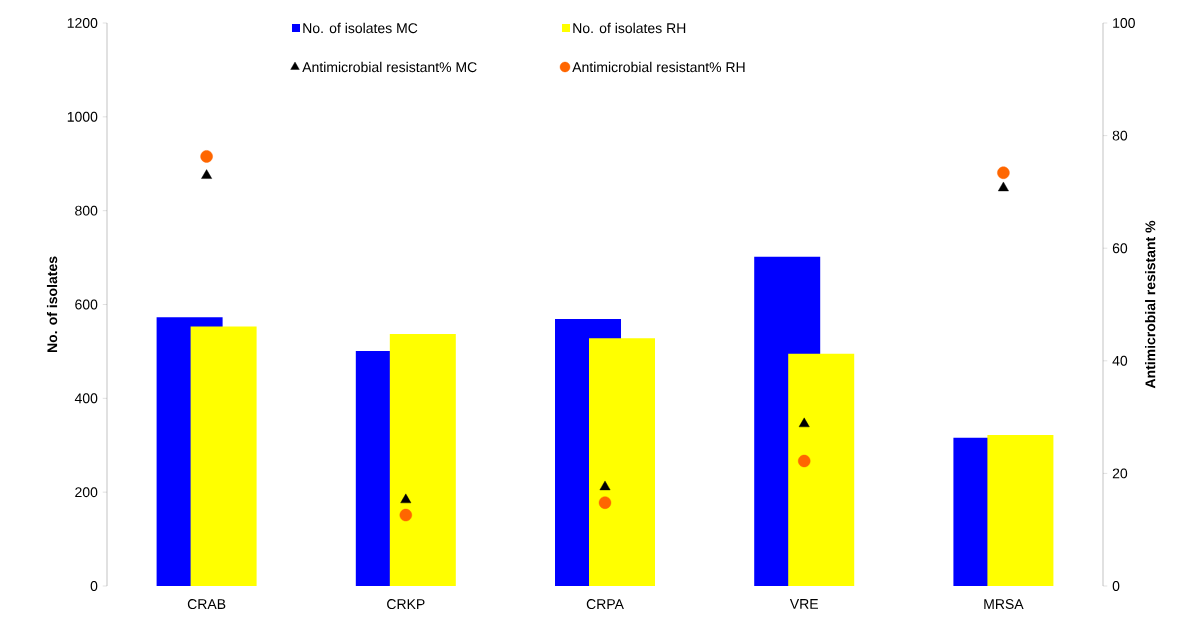 This screenshot has width=1186, height=621. Describe the element at coordinates (1120, 248) in the screenshot. I see `y2-tick-label: 60` at that location.